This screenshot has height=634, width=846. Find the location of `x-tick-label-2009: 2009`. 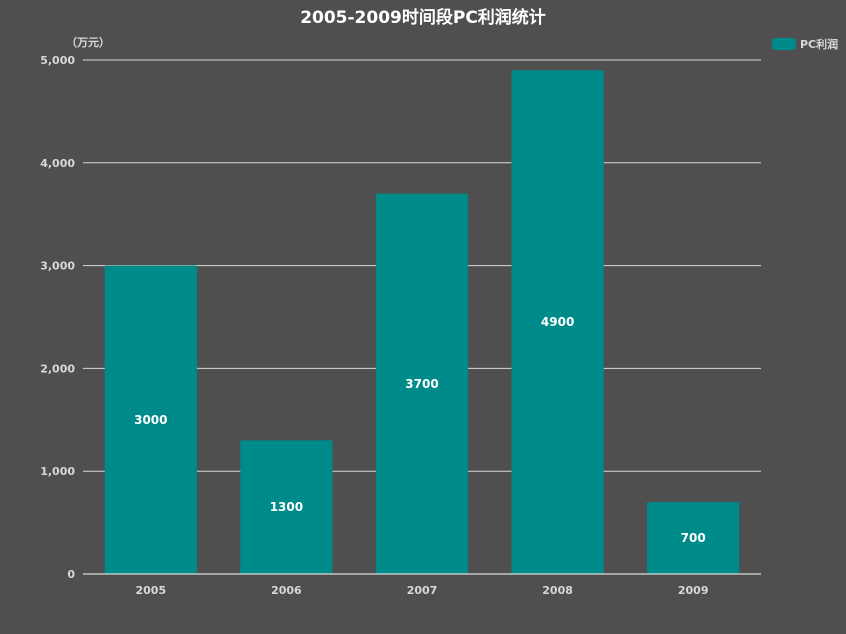

x-tick-label-2009: 2009 is located at coordinates (693, 590).